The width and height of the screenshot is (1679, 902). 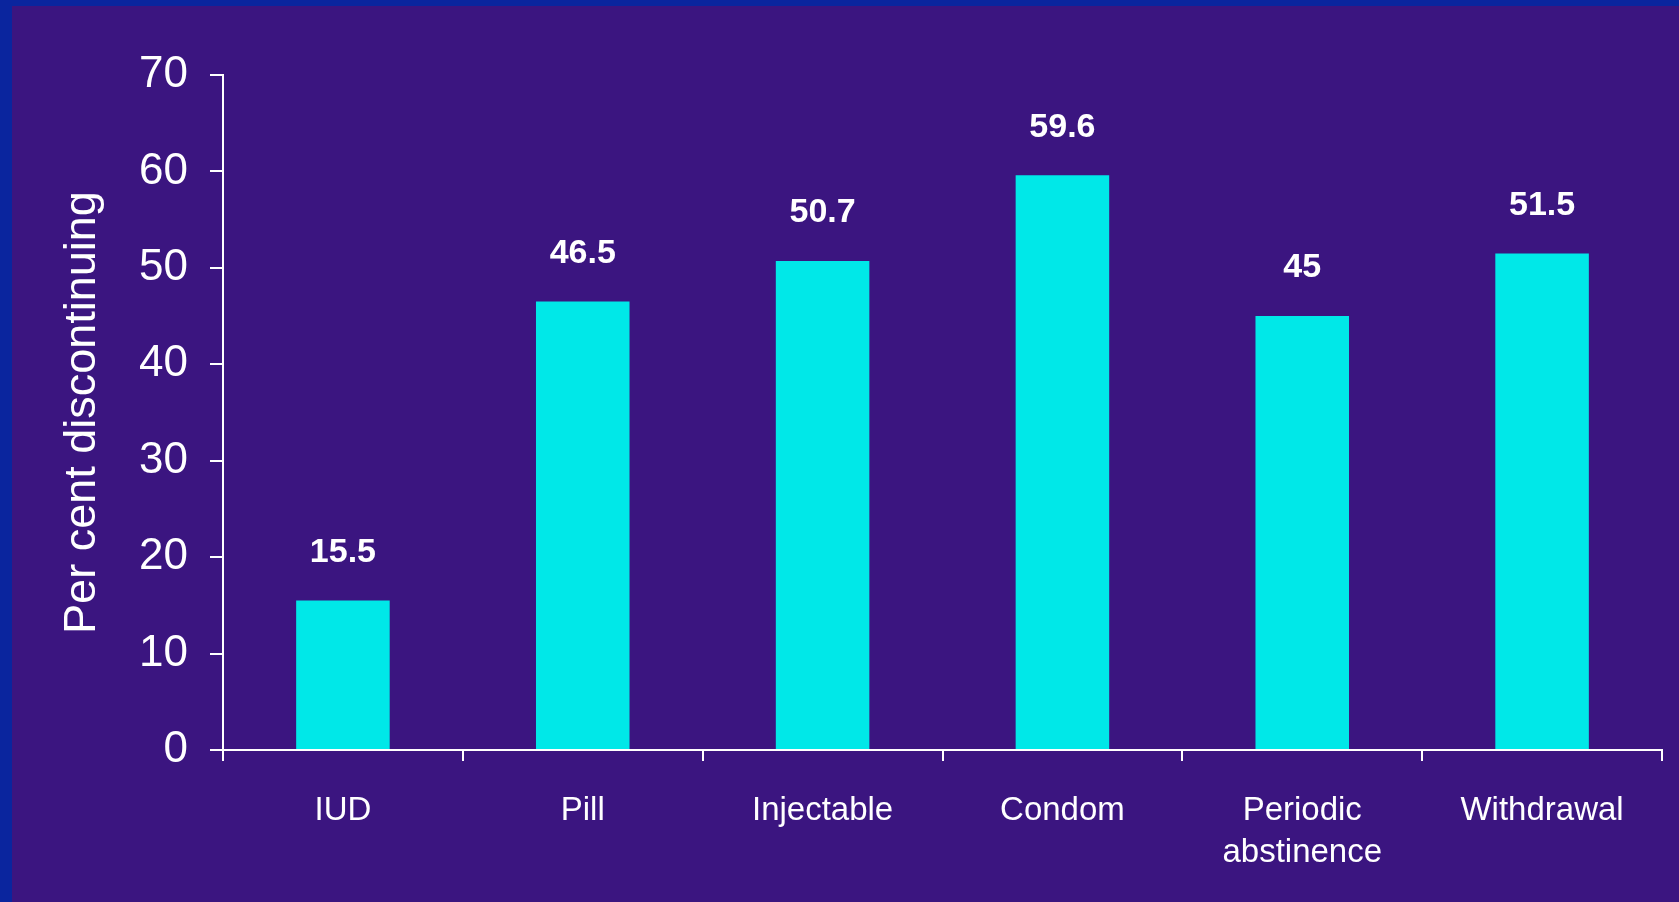 What do you see at coordinates (1062, 124) in the screenshot?
I see `data-label: 59.6` at bounding box center [1062, 124].